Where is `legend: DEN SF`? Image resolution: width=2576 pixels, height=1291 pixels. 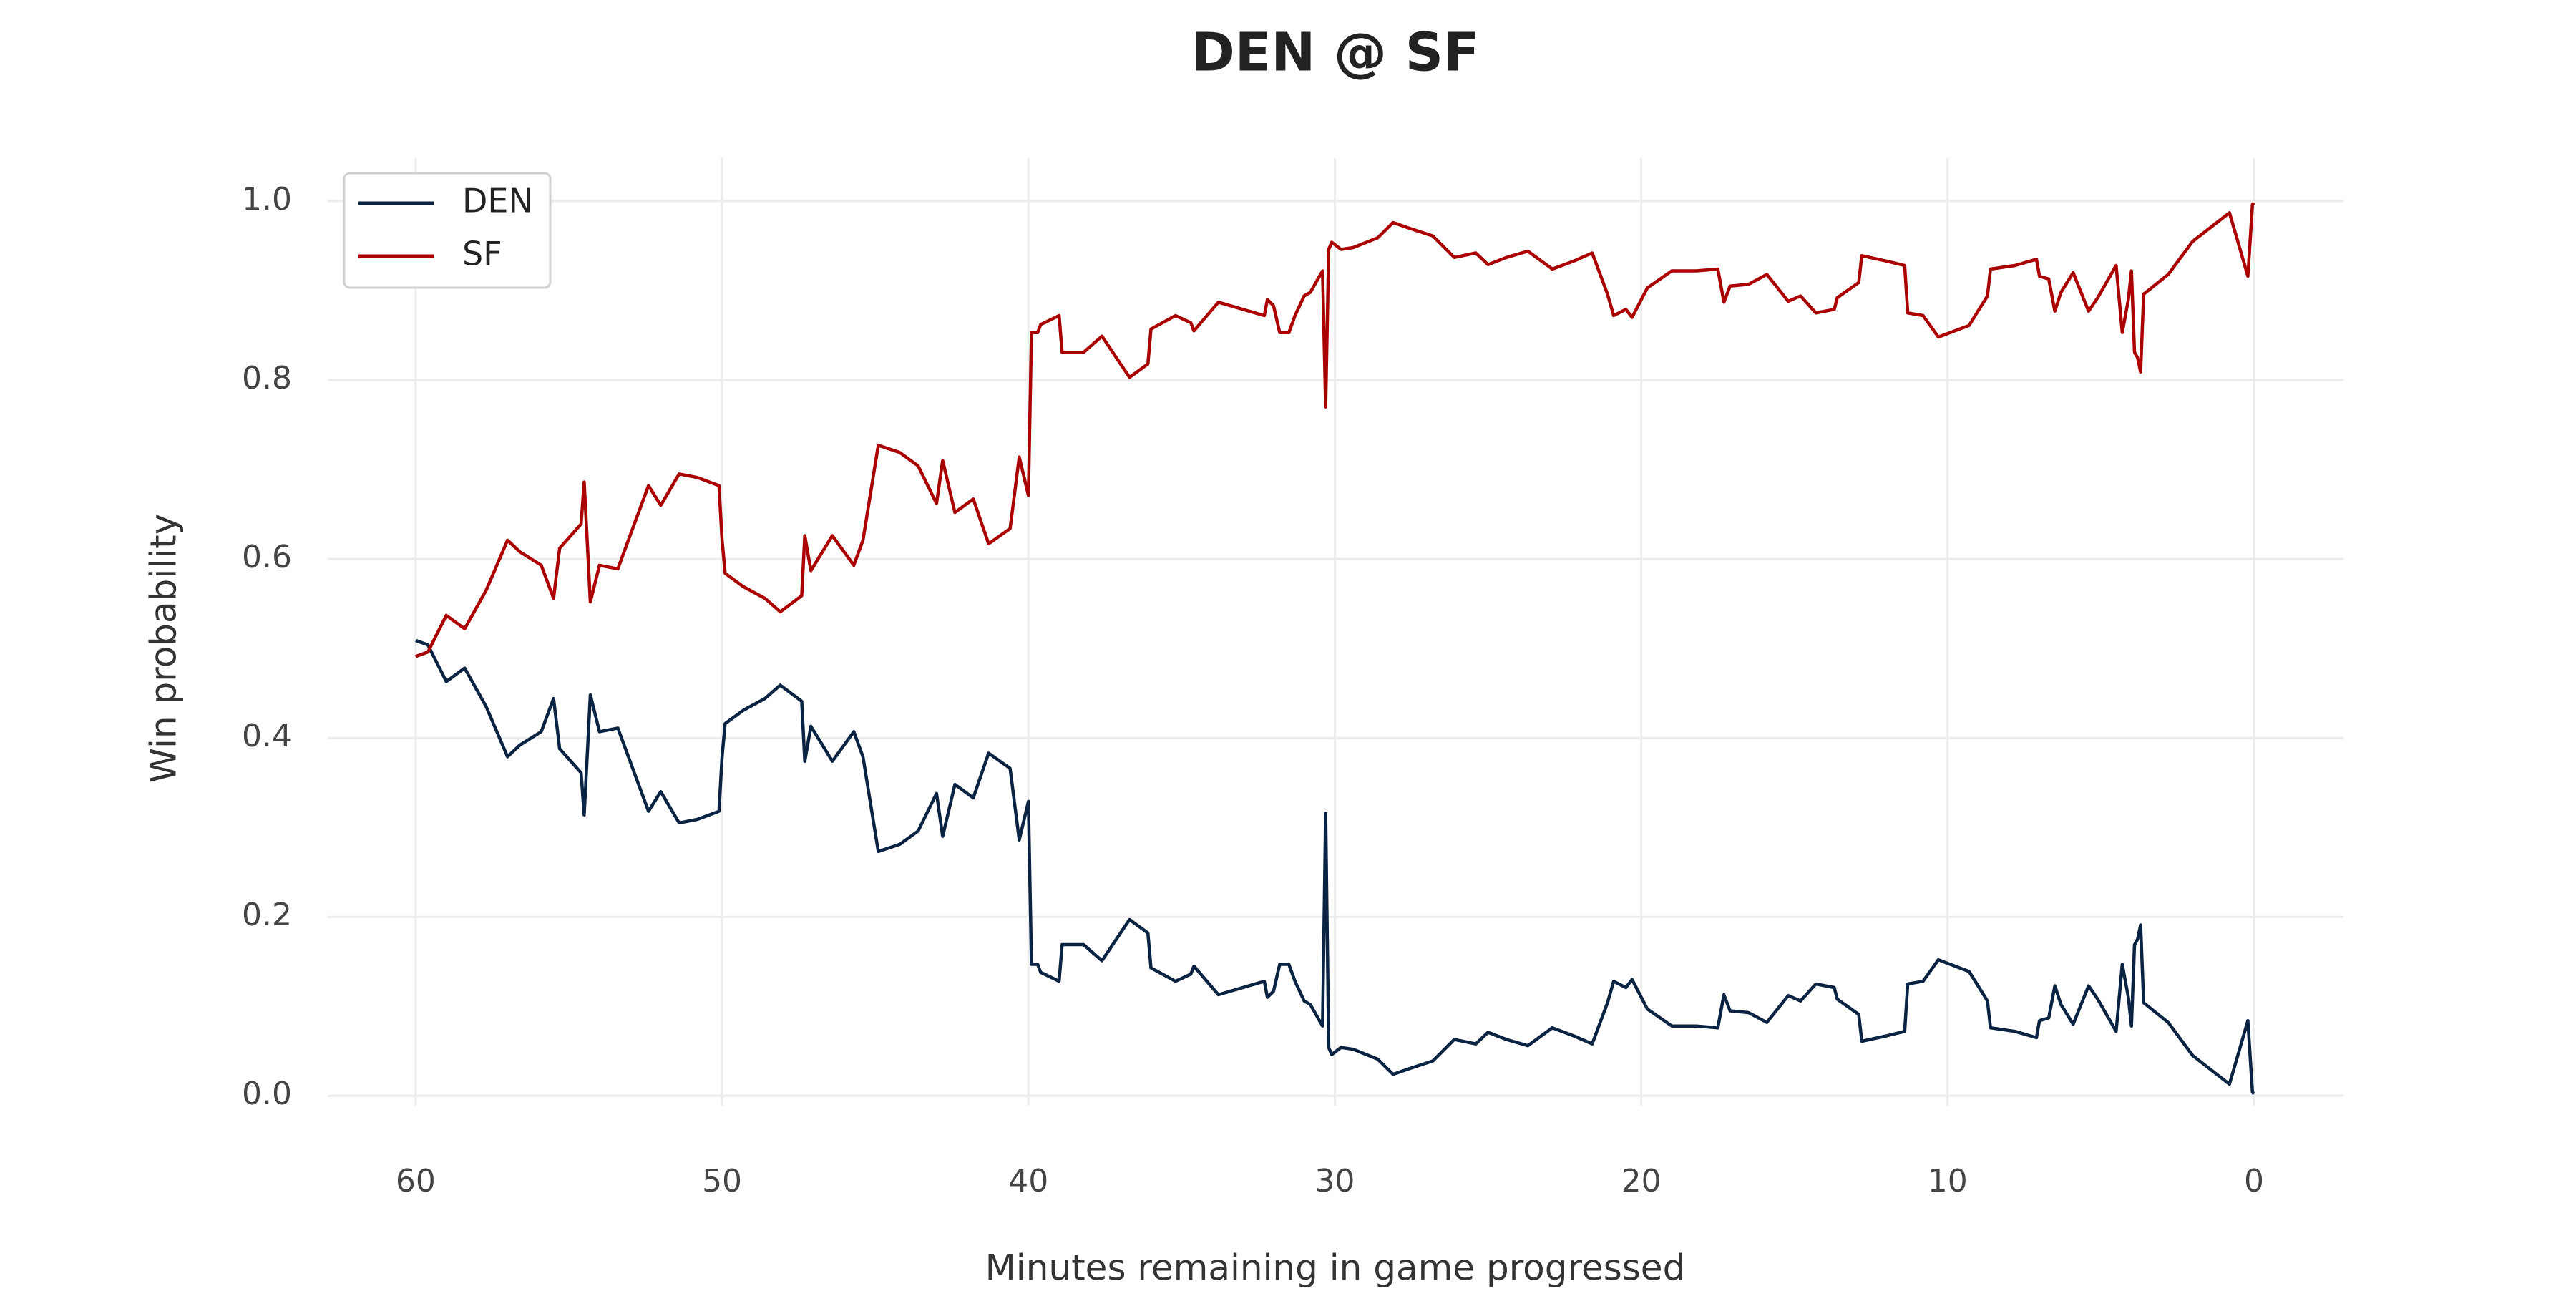 legend: DEN SF is located at coordinates (447, 230).